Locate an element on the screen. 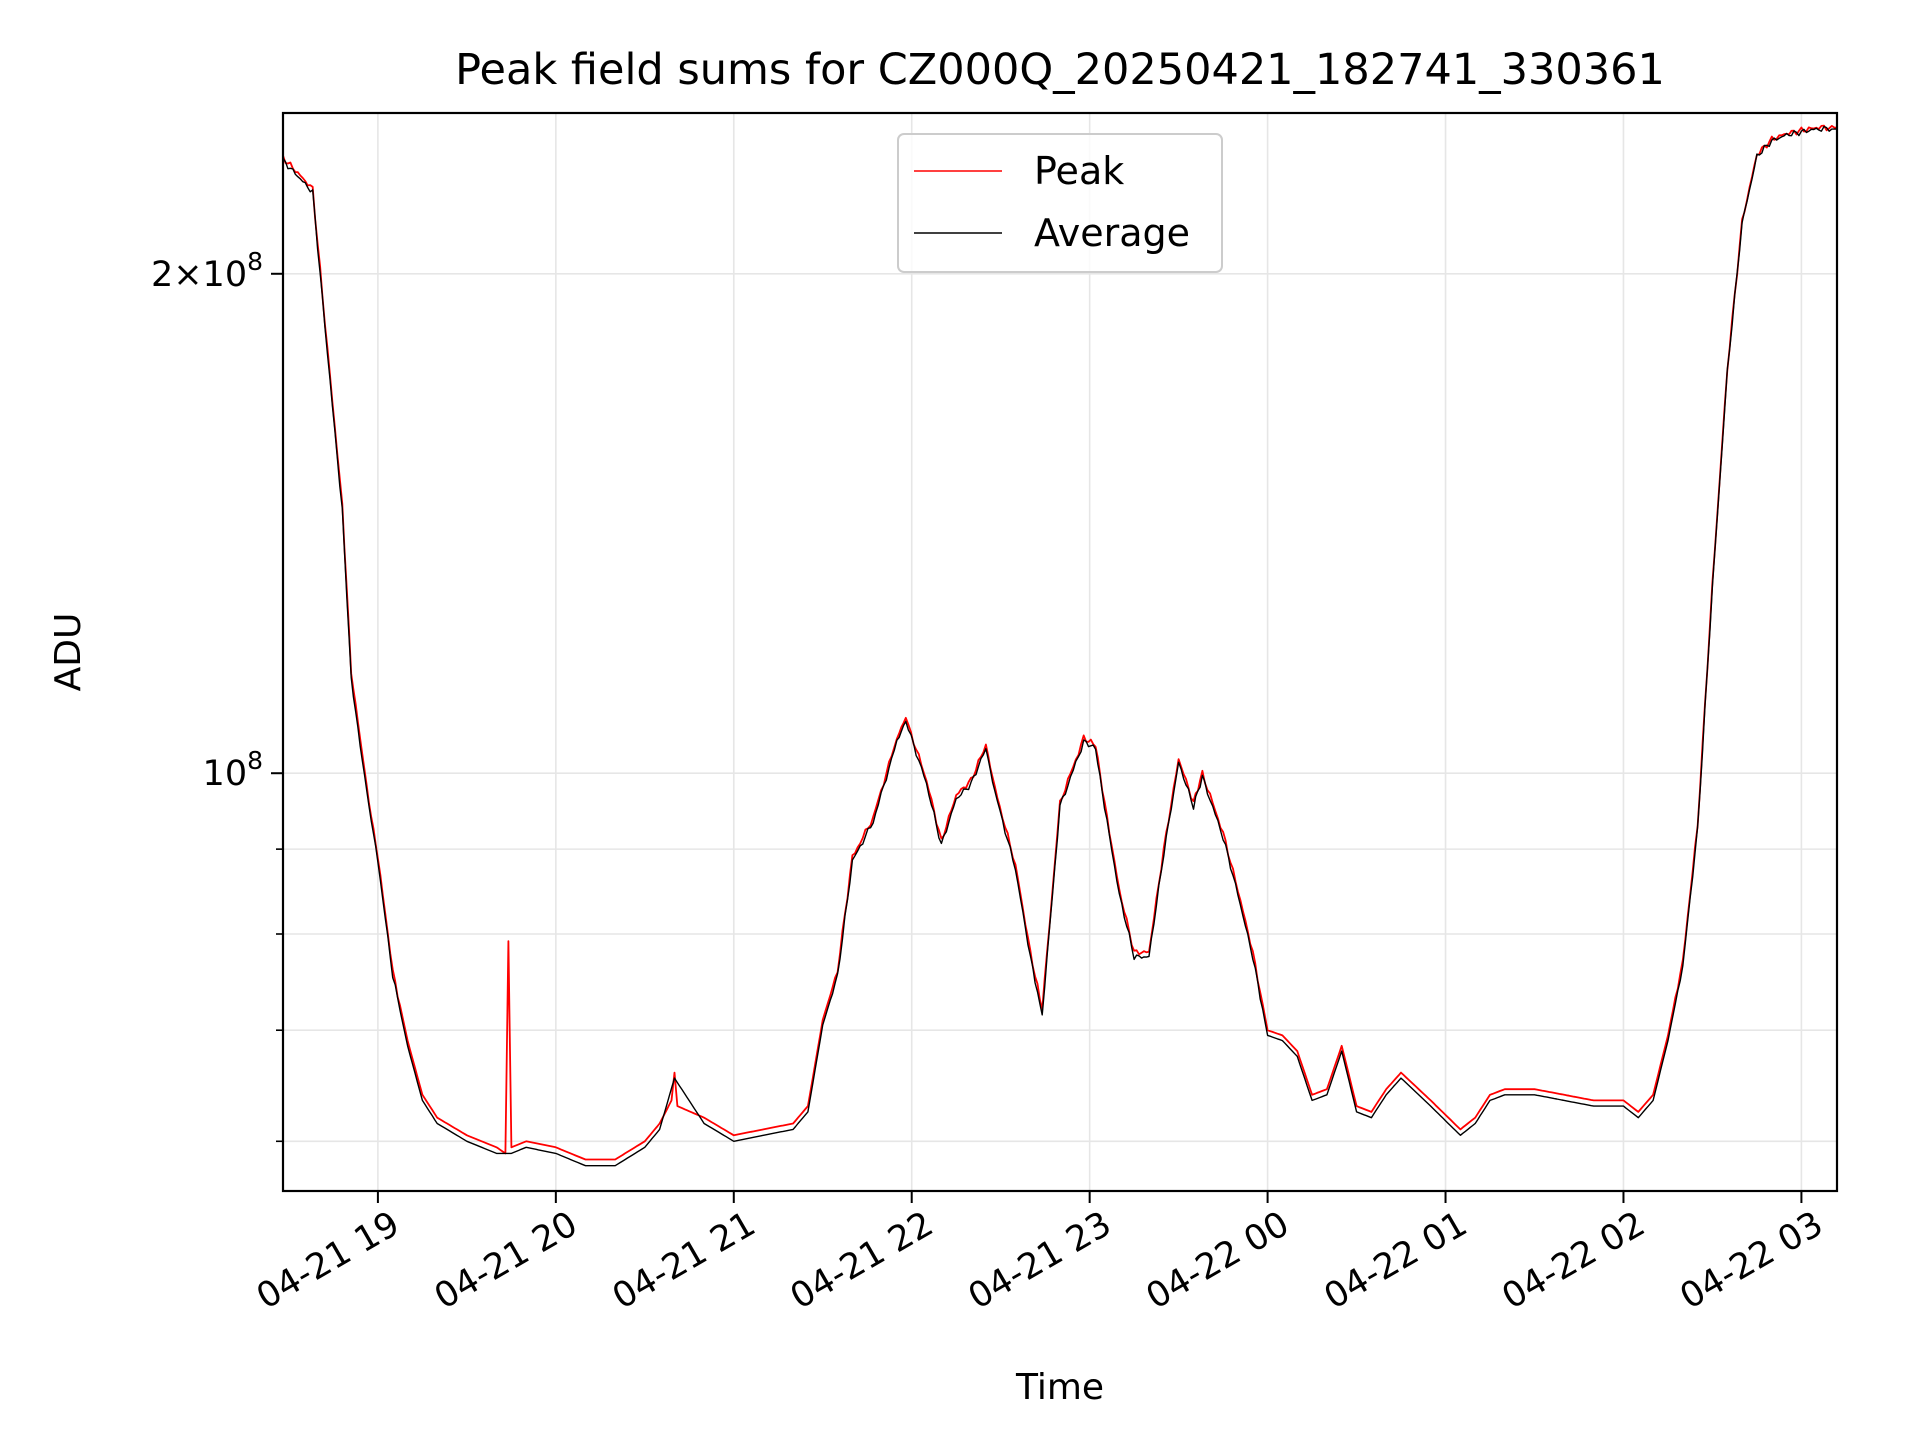  legend-box is located at coordinates (1060, 203).